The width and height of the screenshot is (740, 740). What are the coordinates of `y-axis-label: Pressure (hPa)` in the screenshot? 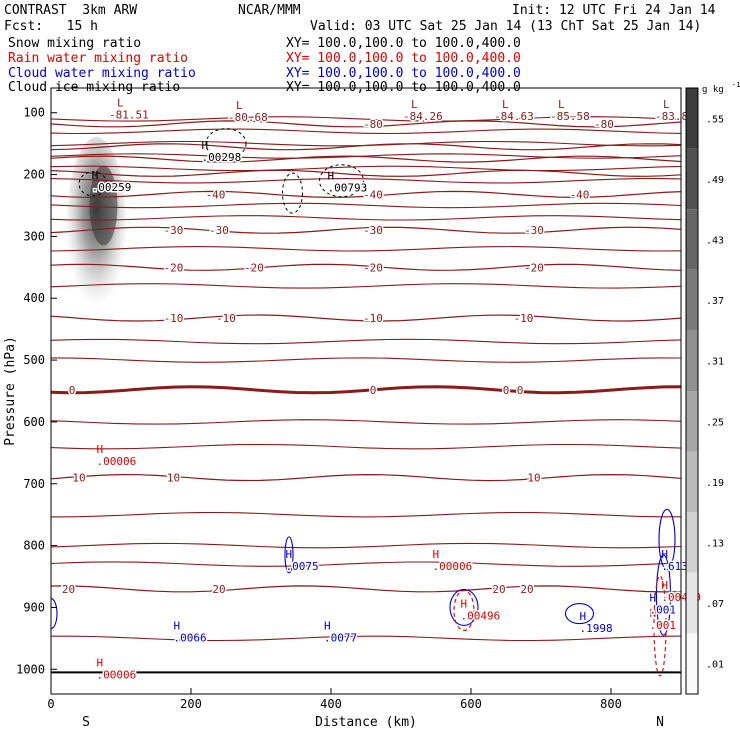 It's located at (10, 391).